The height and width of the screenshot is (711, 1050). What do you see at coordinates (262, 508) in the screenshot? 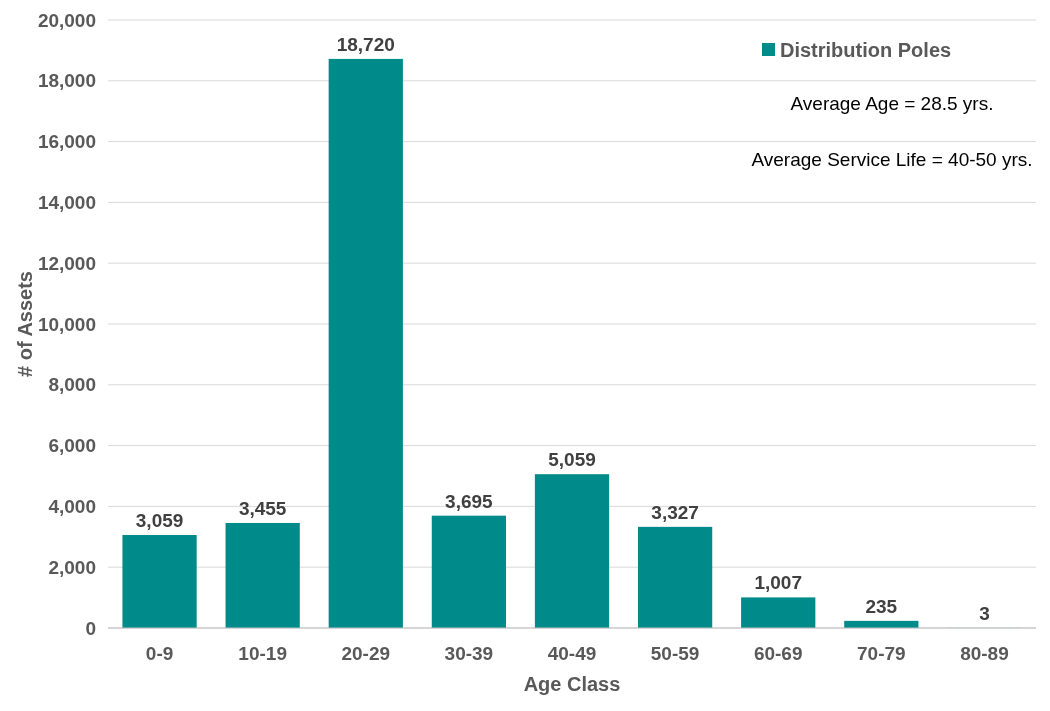
I see `text: 3,455` at bounding box center [262, 508].